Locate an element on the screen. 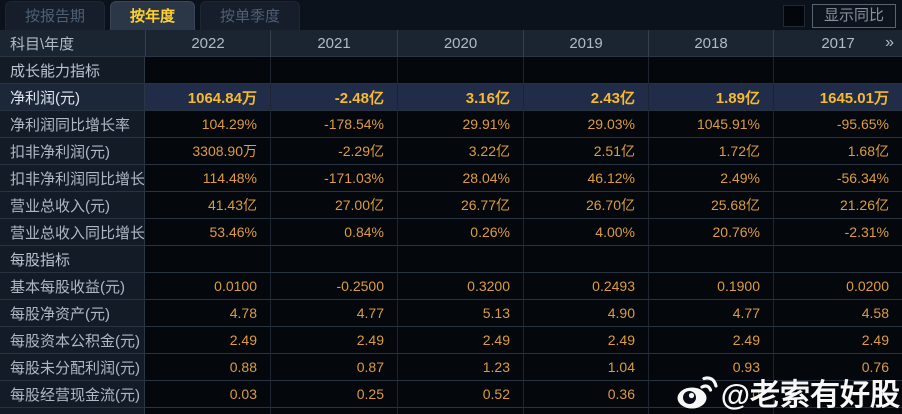  partial-row is located at coordinates (451, 411).